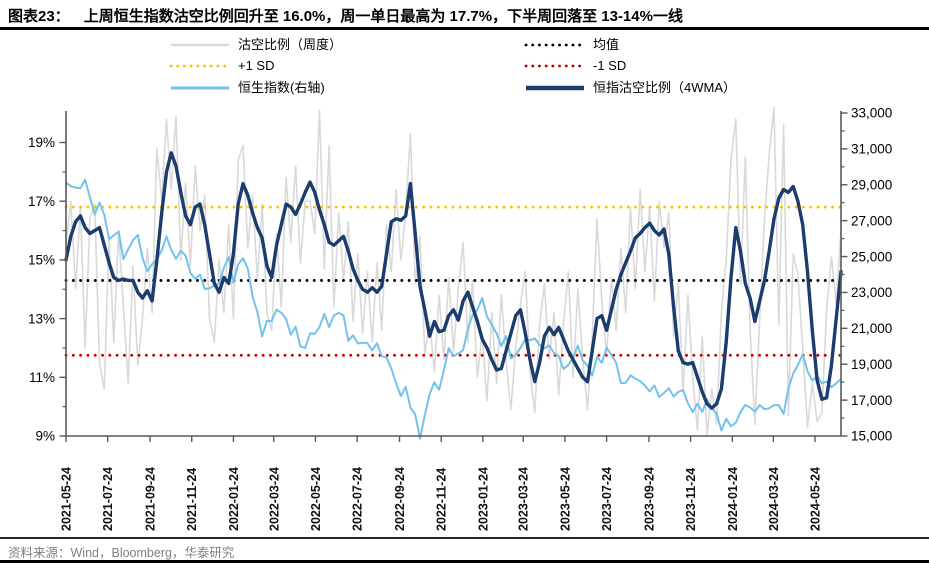 This screenshot has height=563, width=929. What do you see at coordinates (400, 499) in the screenshot?
I see `x-axis-label: 2022-09-24` at bounding box center [400, 499].